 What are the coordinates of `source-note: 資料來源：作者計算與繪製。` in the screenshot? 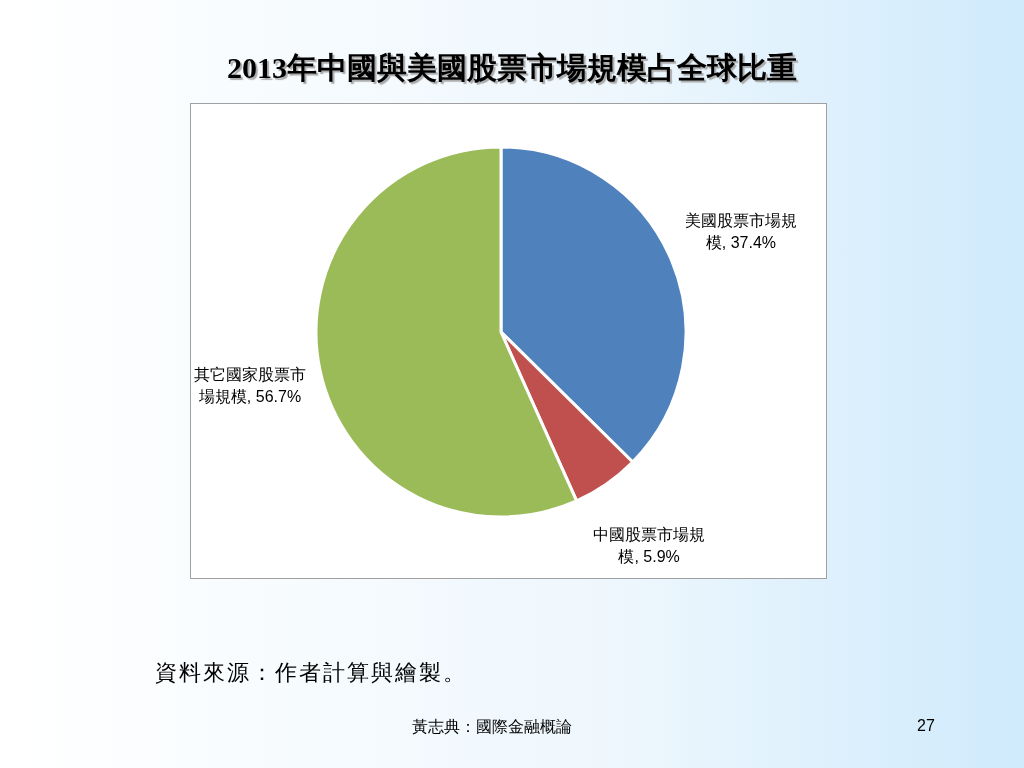 It's located at (311, 673).